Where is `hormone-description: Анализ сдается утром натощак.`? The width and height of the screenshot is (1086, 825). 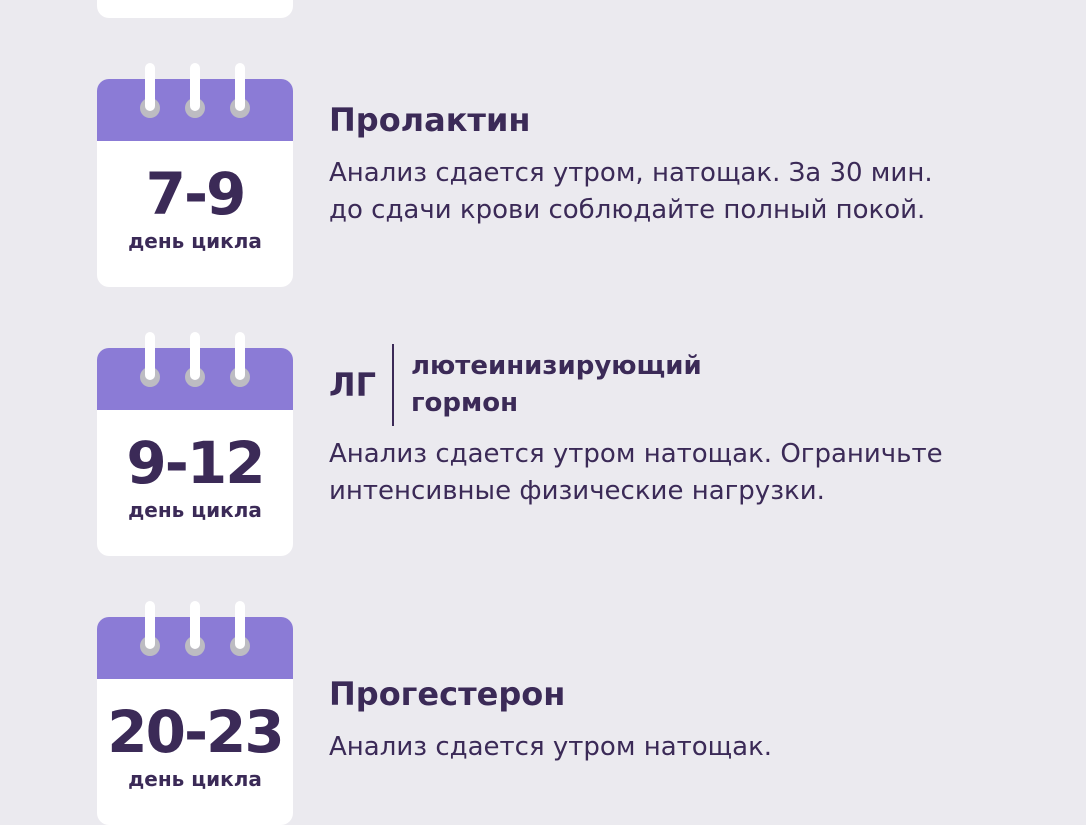 hormone-description: Анализ сдается утром натощак. is located at coordinates (551, 747).